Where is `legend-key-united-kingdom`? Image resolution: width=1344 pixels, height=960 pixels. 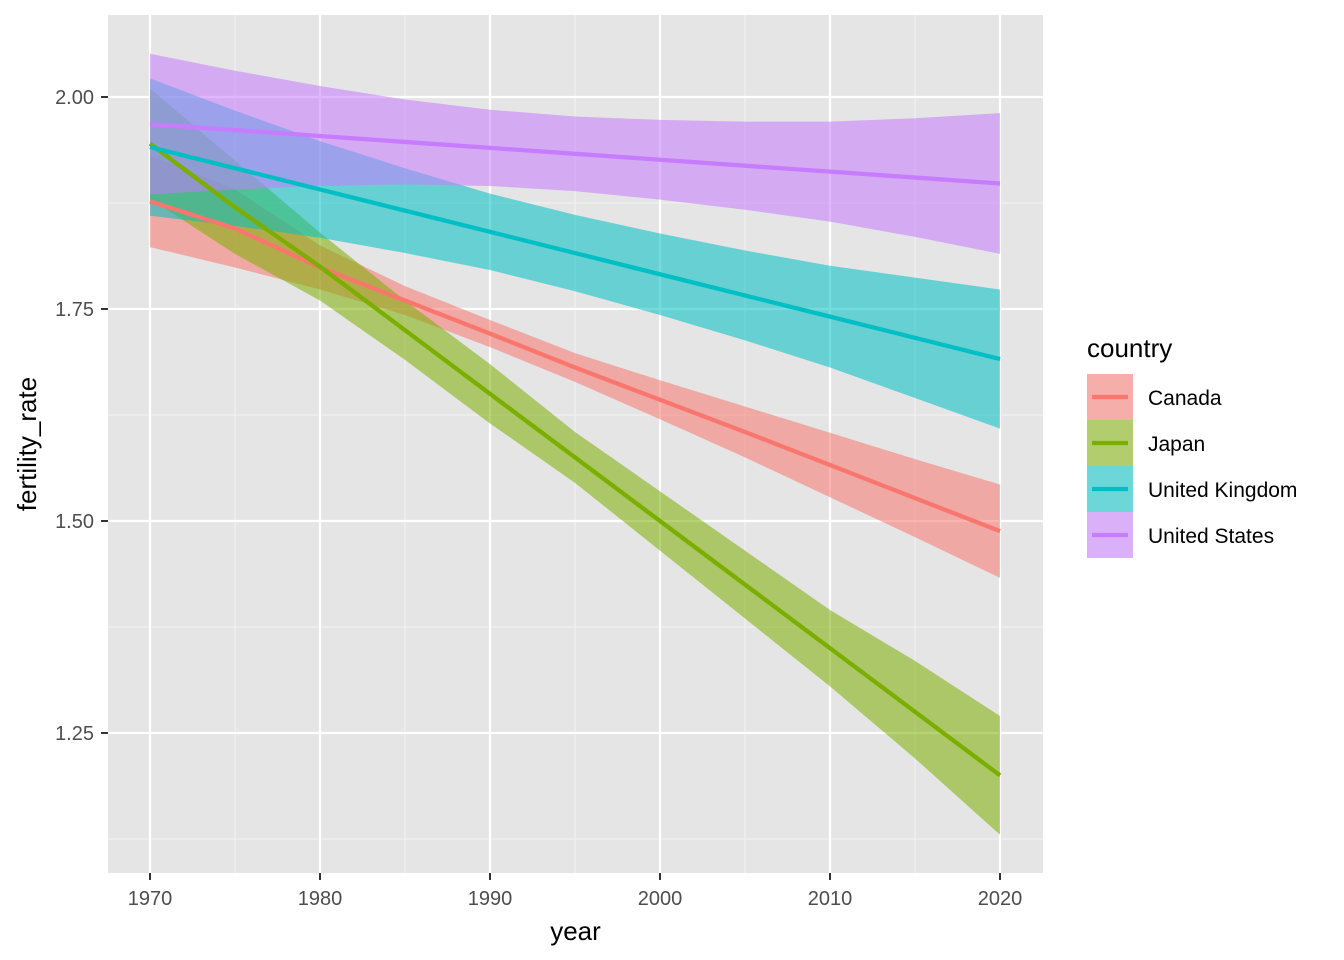 legend-key-united-kingdom is located at coordinates (1110, 489).